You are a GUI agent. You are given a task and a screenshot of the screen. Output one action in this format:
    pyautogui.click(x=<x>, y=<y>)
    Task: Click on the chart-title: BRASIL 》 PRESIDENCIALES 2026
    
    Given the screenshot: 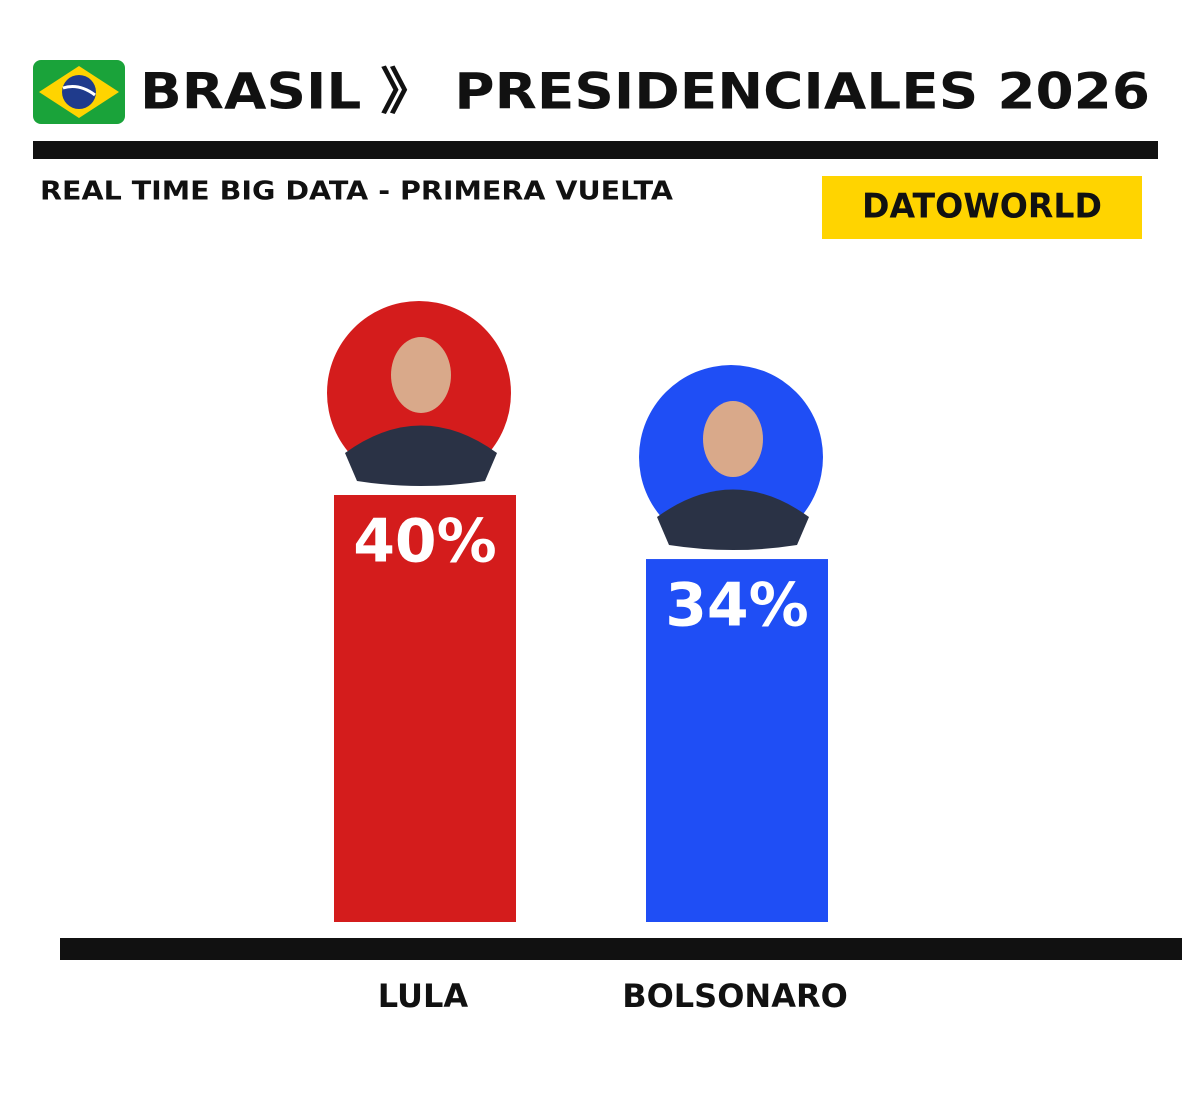 What is the action you would take?
    pyautogui.click(x=645, y=92)
    